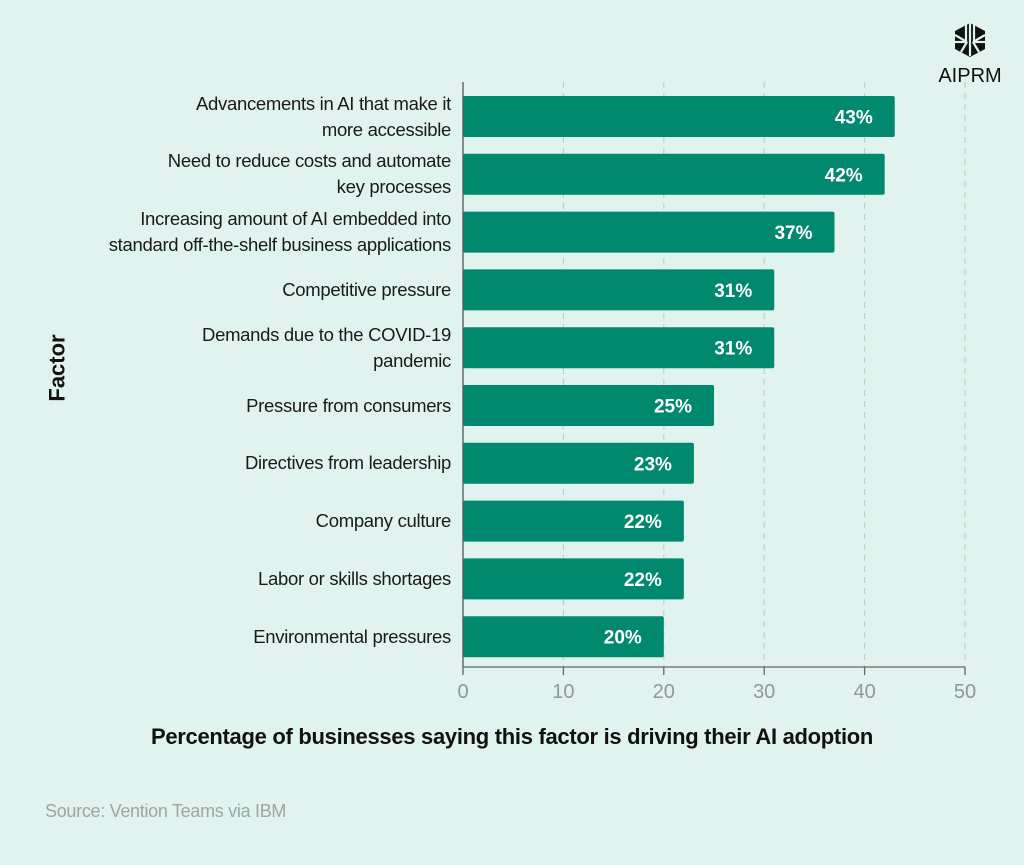  I want to click on aiprm-logo-icon, so click(970, 40).